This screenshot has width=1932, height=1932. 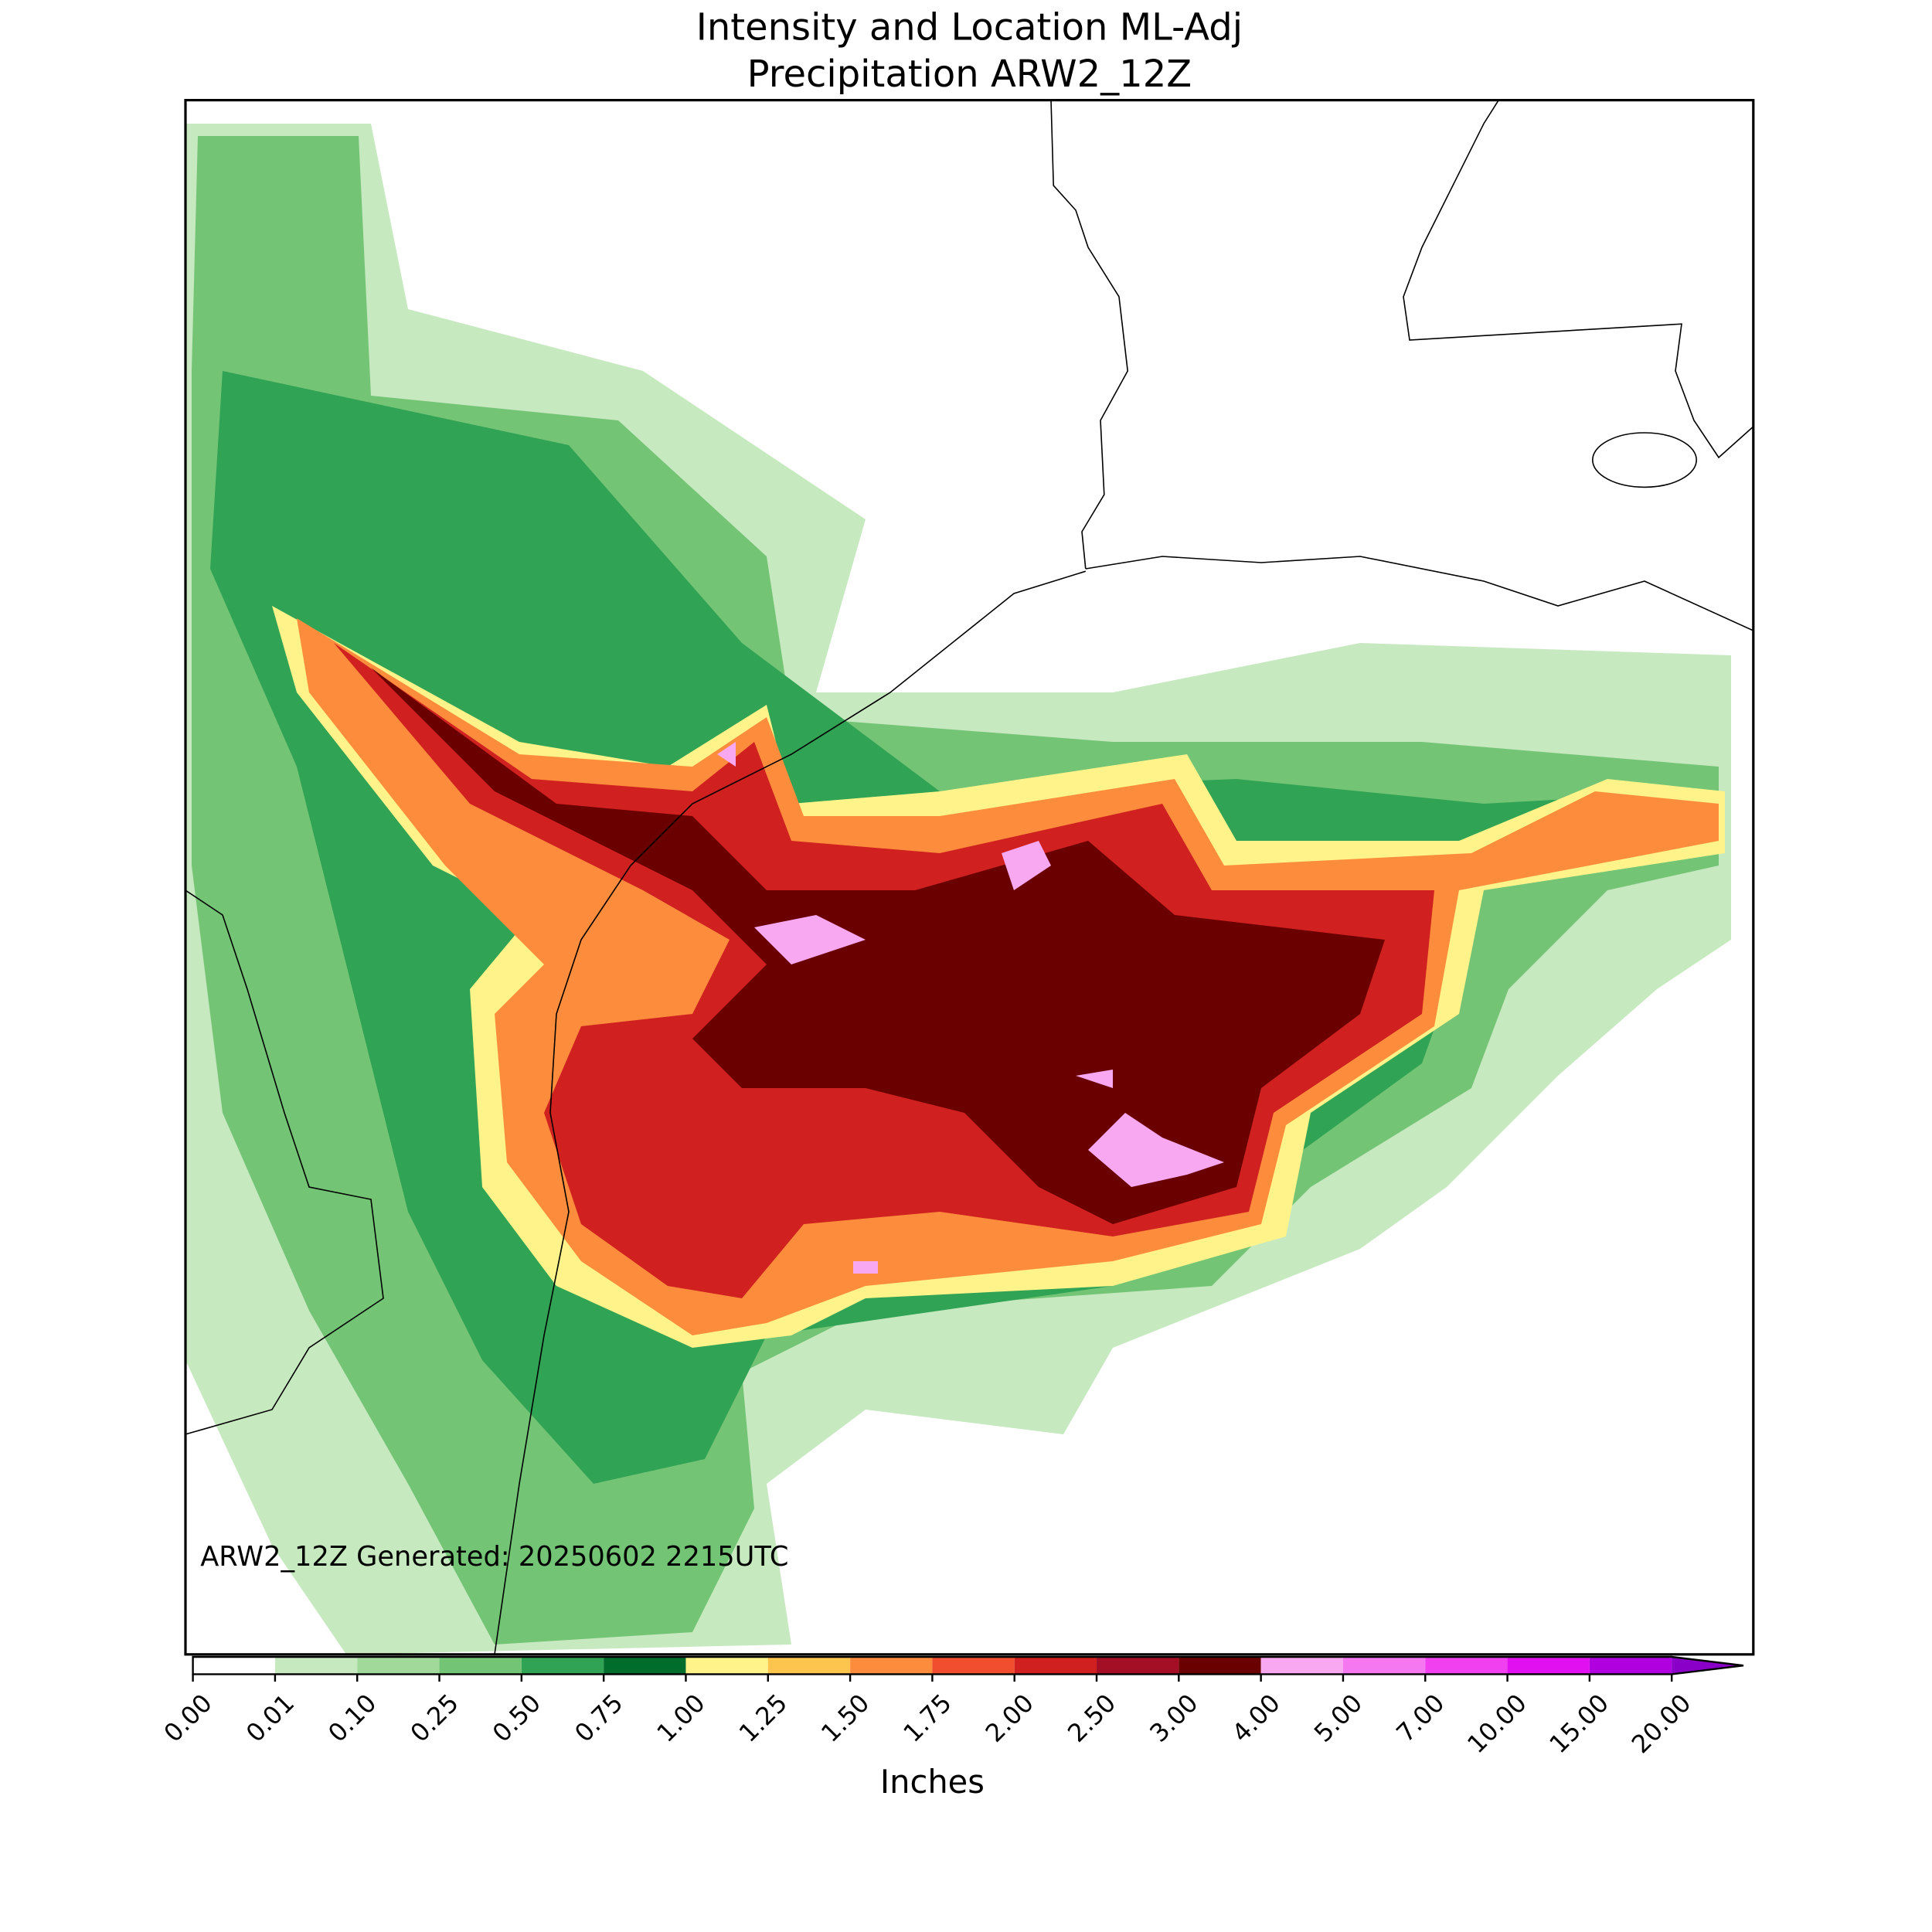 I want to click on annotation: ARW2_12Z Generated: 20250602 2215UTC, so click(x=494, y=1557).